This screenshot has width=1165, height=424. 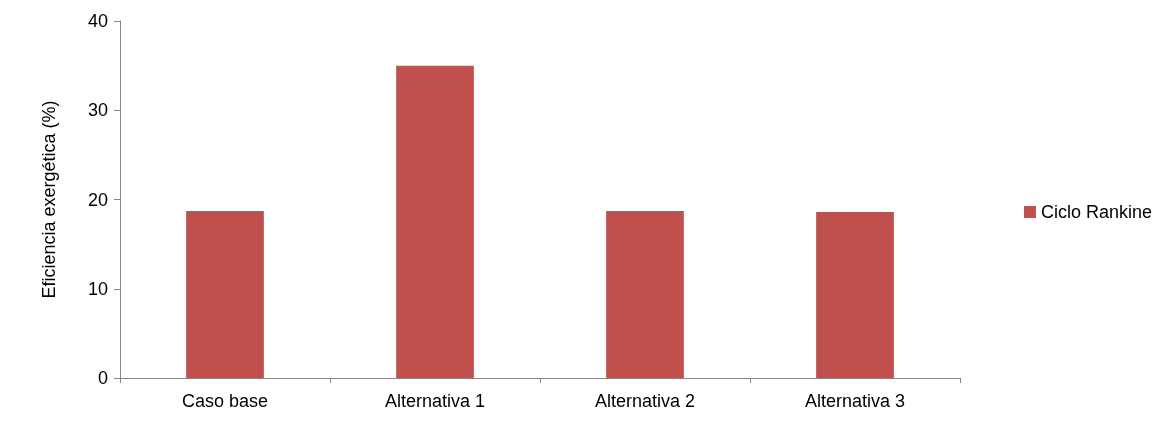 What do you see at coordinates (225, 401) in the screenshot?
I see `x-tick-label: Caso base` at bounding box center [225, 401].